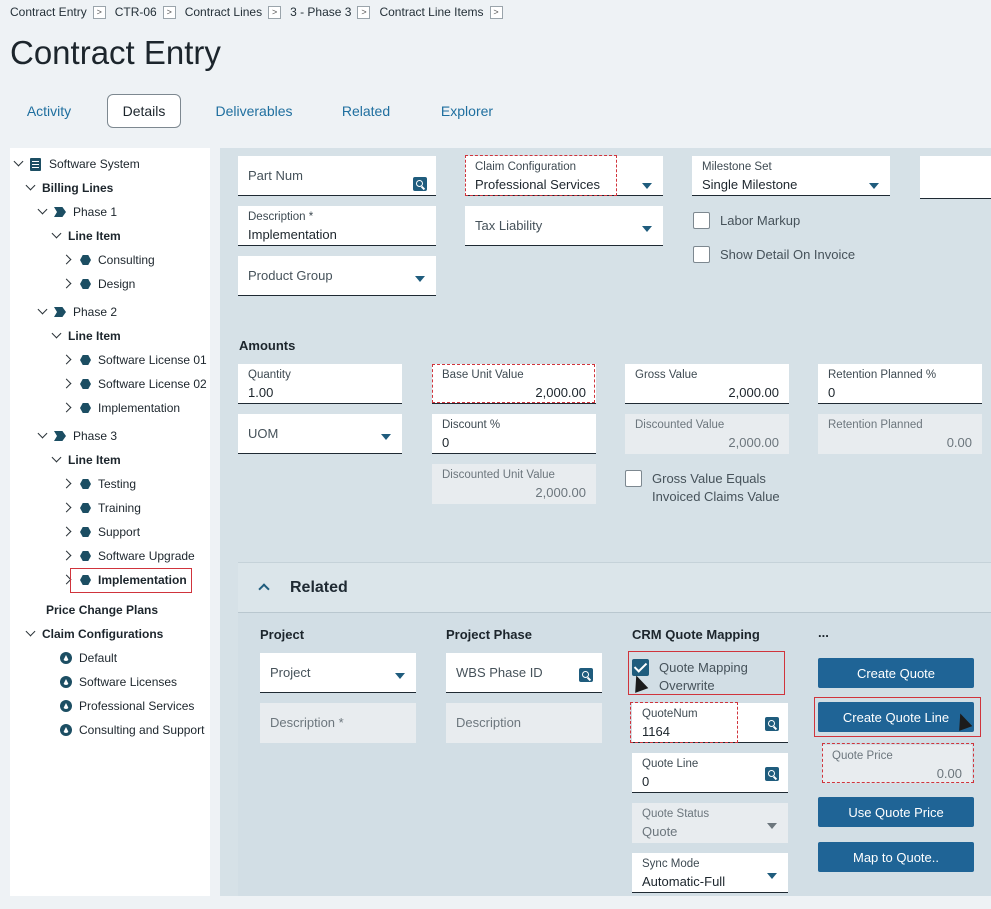 Image resolution: width=991 pixels, height=909 pixels. Describe the element at coordinates (127, 706) in the screenshot. I see `tree-node-claim: Professional Services` at that location.